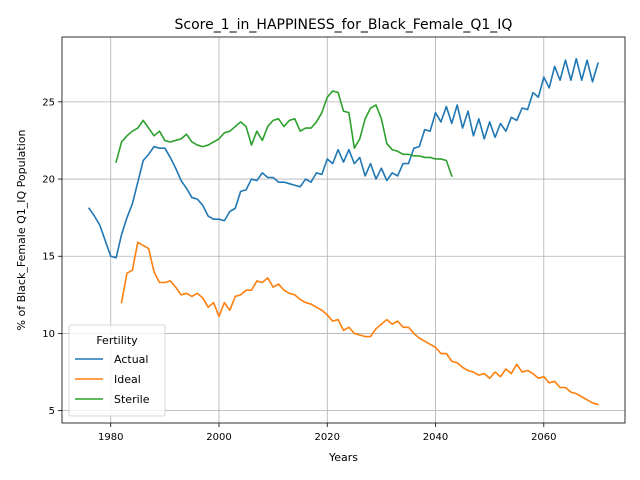  Describe the element at coordinates (435, 437) in the screenshot. I see `x-tick-label: 2040` at that location.